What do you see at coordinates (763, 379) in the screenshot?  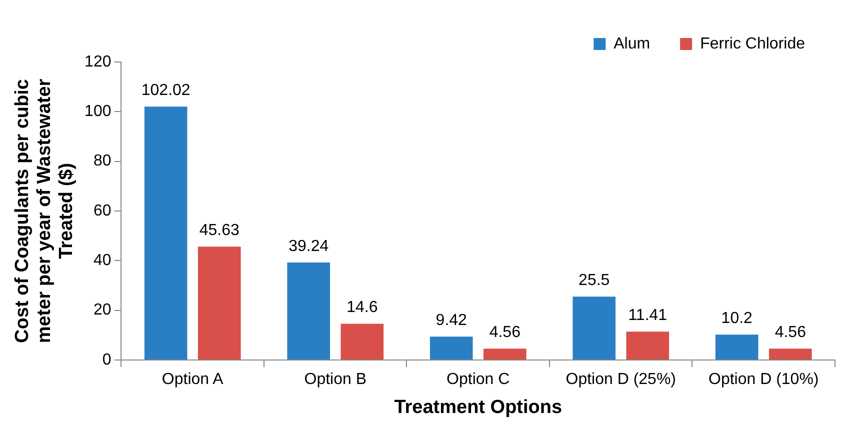 I see `x-tick-label: Option D (10%)` at bounding box center [763, 379].